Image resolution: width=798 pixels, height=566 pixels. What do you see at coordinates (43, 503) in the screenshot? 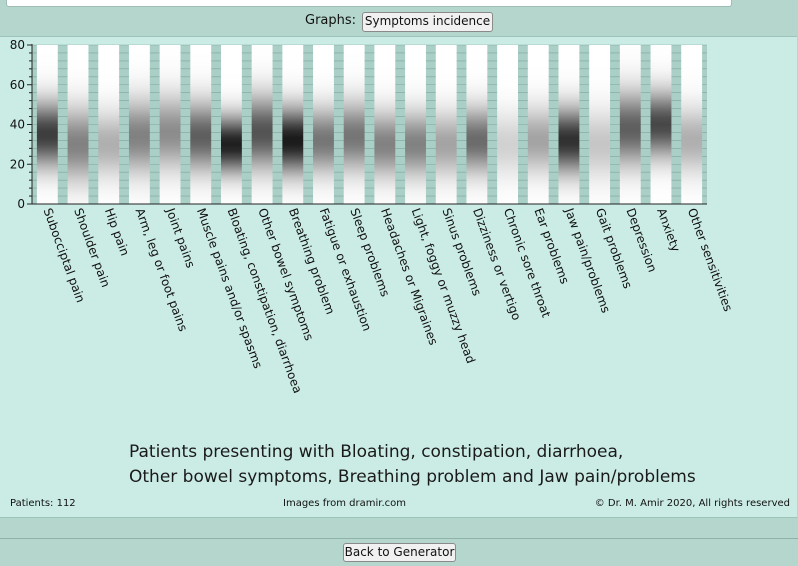
I see `patients-count: Patients: 112` at bounding box center [43, 503].